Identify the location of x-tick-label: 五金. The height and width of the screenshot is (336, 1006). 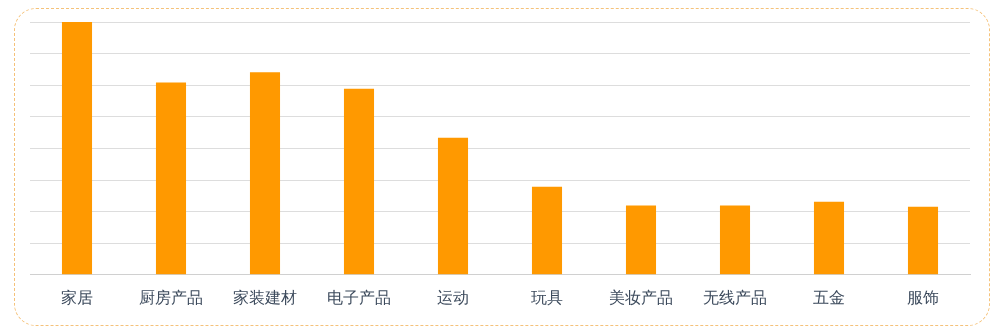
(829, 297).